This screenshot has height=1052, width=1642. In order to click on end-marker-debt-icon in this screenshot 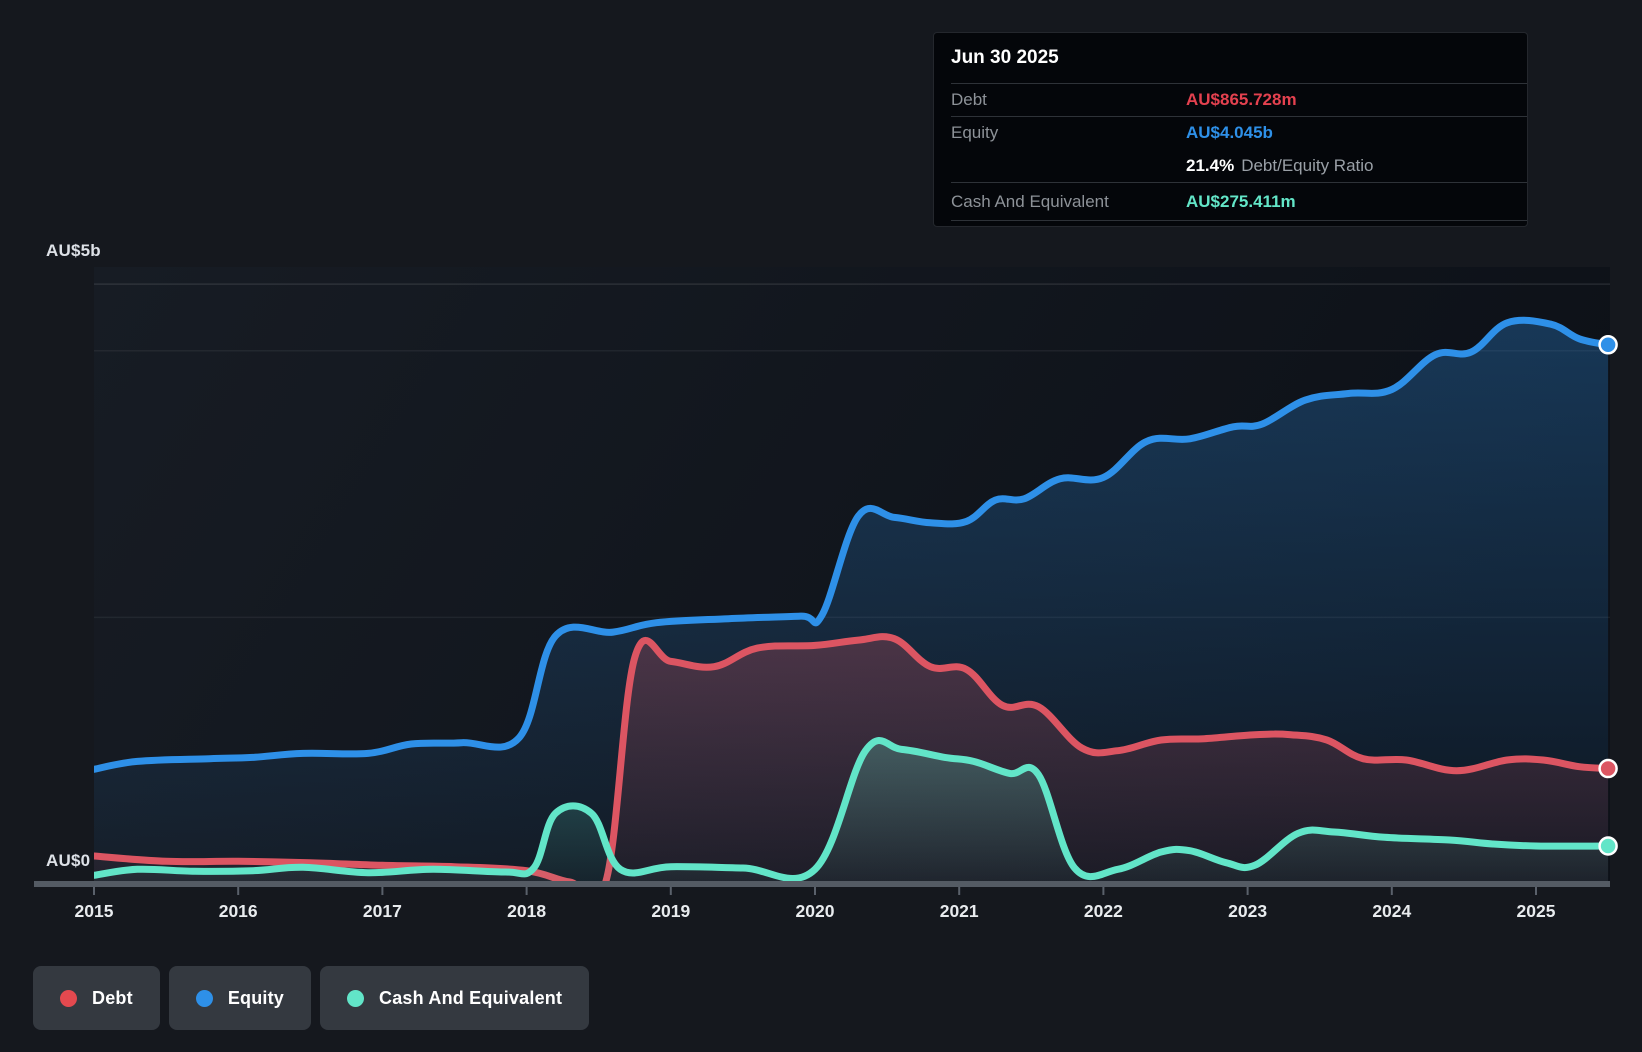, I will do `click(1608, 768)`.